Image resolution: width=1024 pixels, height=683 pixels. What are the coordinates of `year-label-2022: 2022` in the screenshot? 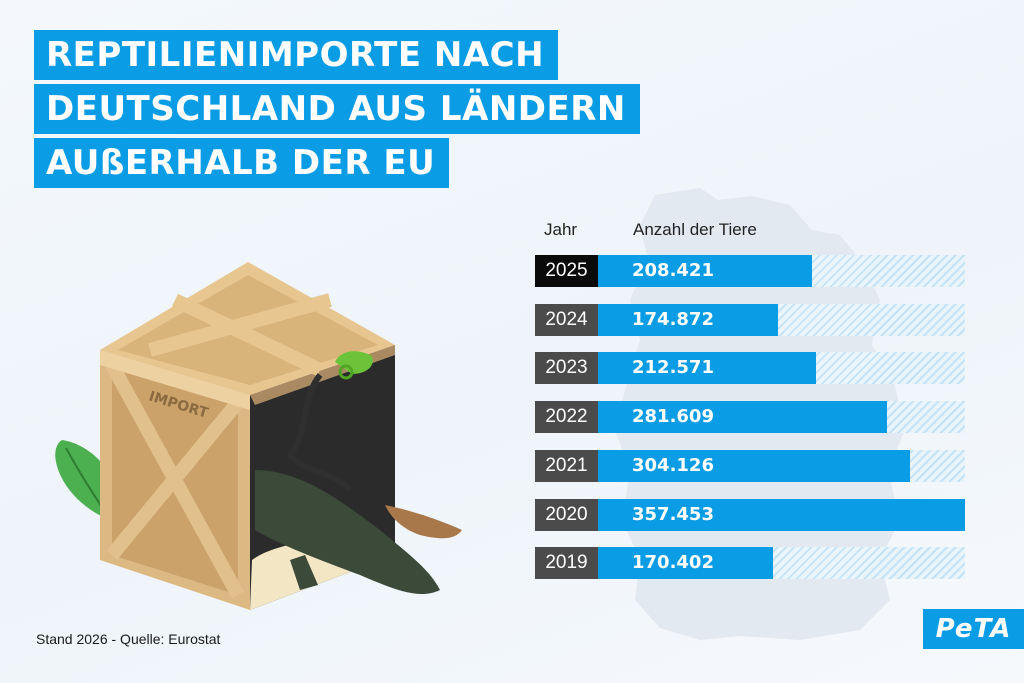 It's located at (566, 417).